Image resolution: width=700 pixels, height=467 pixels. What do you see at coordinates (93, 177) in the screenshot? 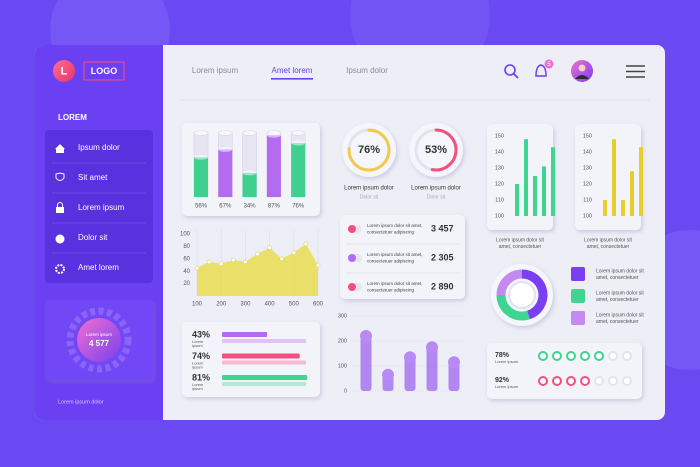
I see `menu-item: Sit amet` at bounding box center [93, 177].